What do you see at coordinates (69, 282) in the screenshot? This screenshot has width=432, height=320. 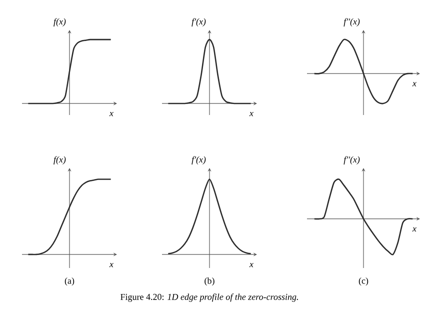 I see `text: (a)` at bounding box center [69, 282].